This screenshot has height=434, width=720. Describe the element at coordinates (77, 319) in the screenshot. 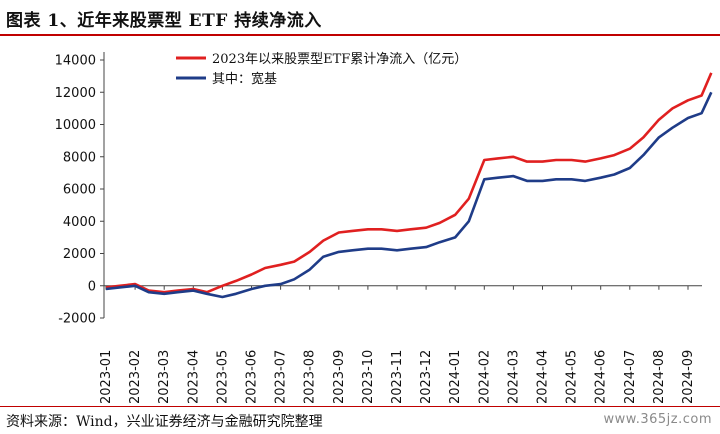

I see `y-tick-label: -2000` at that location.